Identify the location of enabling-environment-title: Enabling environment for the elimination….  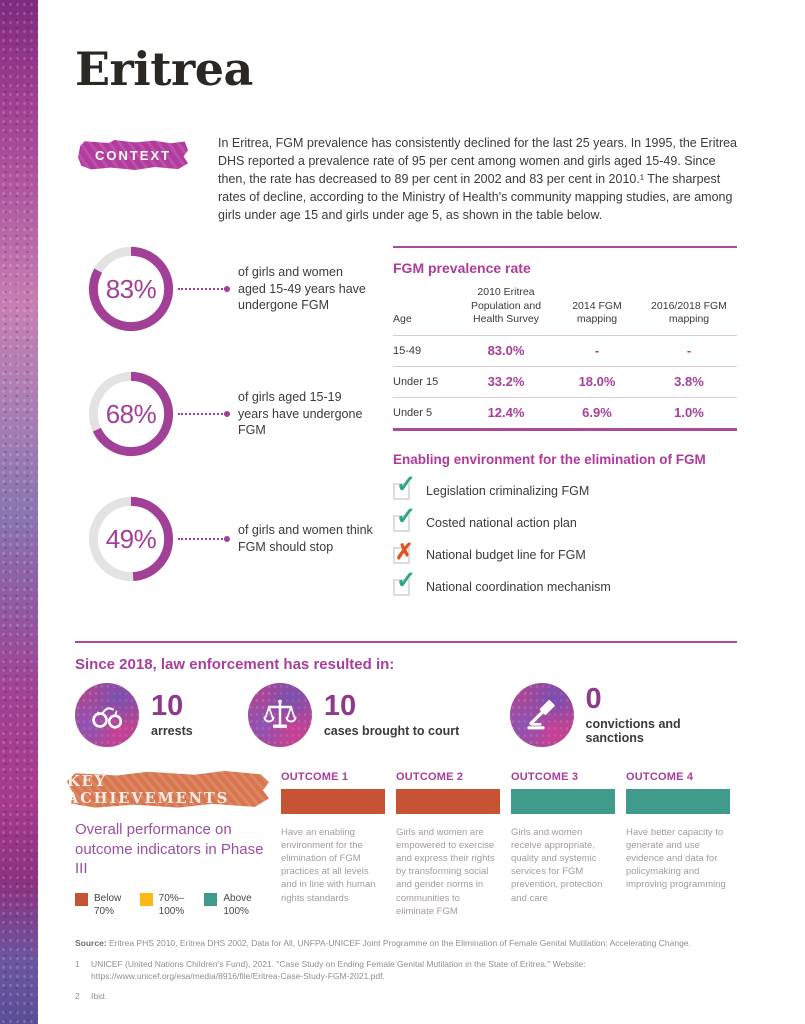
(549, 459).